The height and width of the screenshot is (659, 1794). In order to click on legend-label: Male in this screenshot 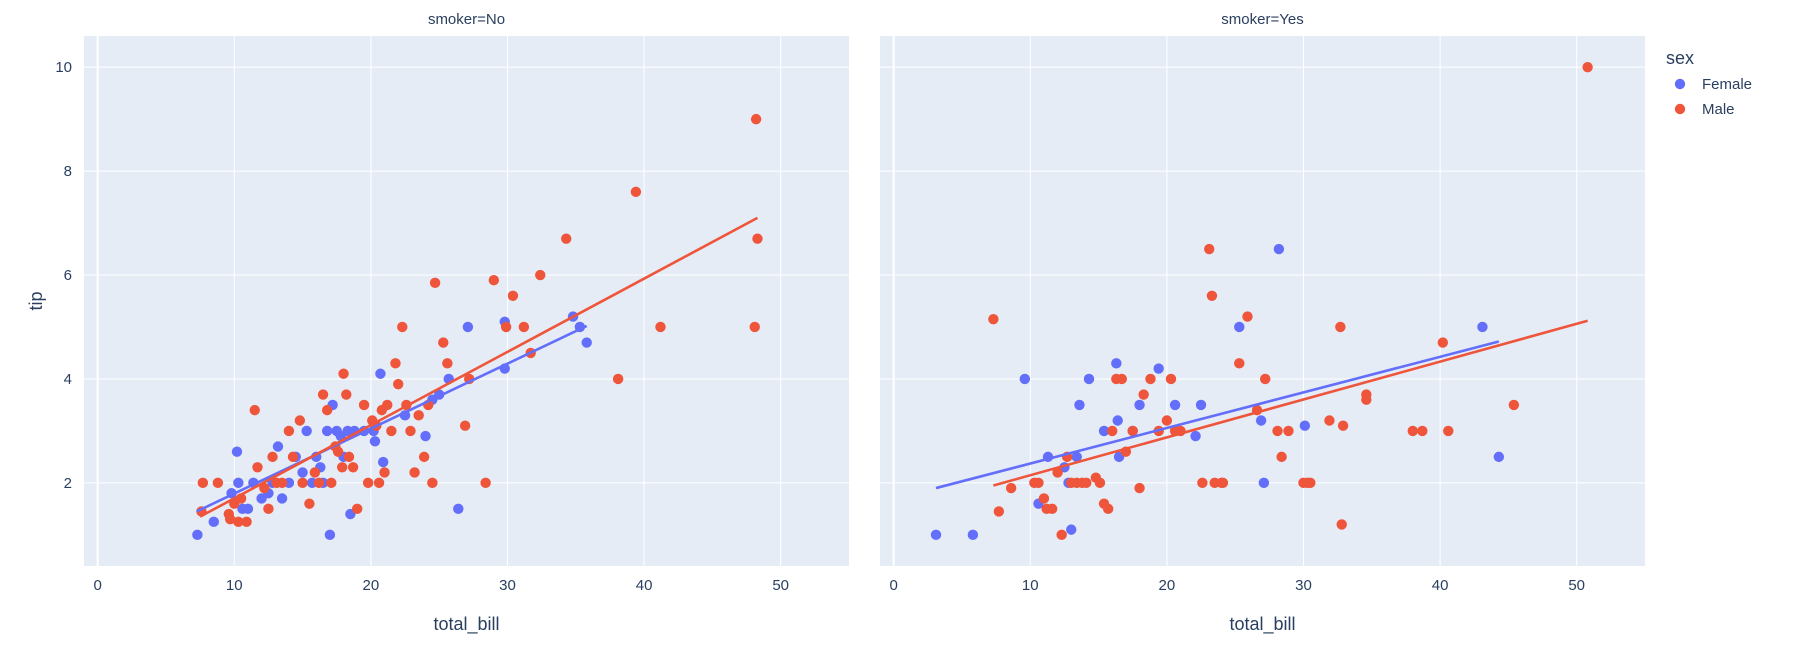, I will do `click(1718, 109)`.